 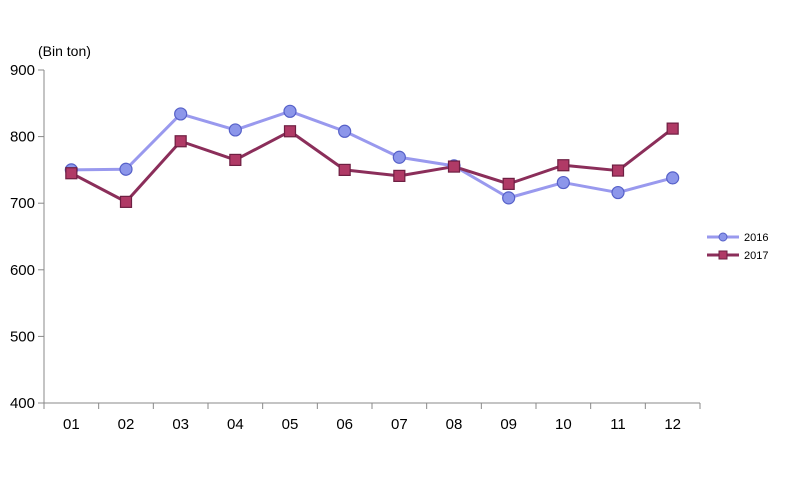 What do you see at coordinates (290, 424) in the screenshot?
I see `x-tick-label: 05` at bounding box center [290, 424].